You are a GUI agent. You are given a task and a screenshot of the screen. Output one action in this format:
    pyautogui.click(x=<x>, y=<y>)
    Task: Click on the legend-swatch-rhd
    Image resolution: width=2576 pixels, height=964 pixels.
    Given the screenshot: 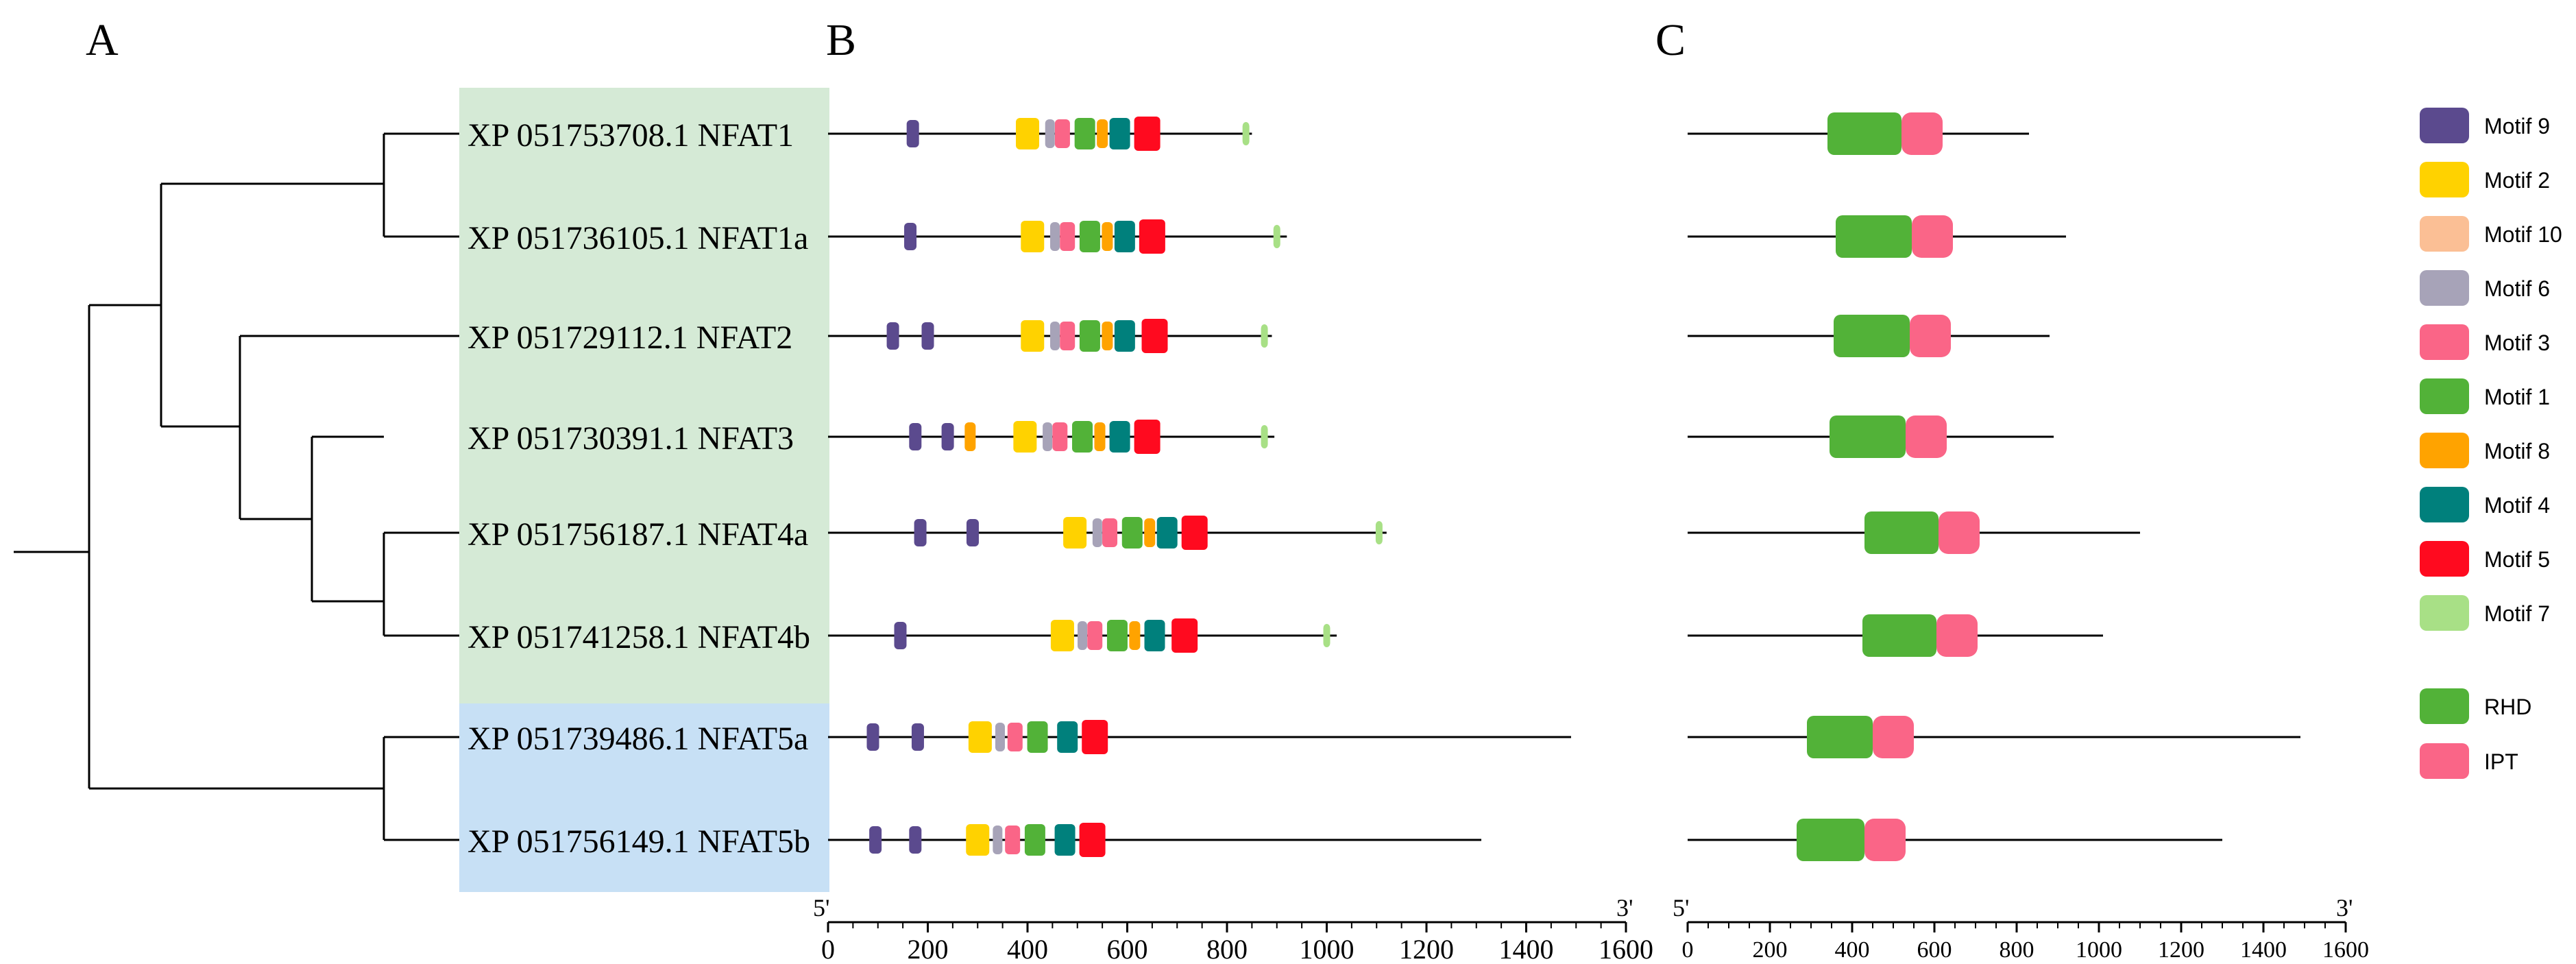 What is the action you would take?
    pyautogui.click(x=2444, y=706)
    